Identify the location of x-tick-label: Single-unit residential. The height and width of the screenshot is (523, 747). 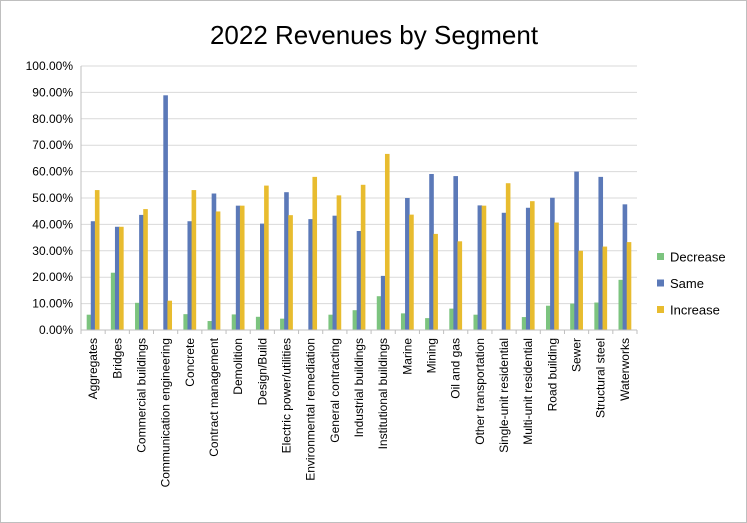
(504, 395).